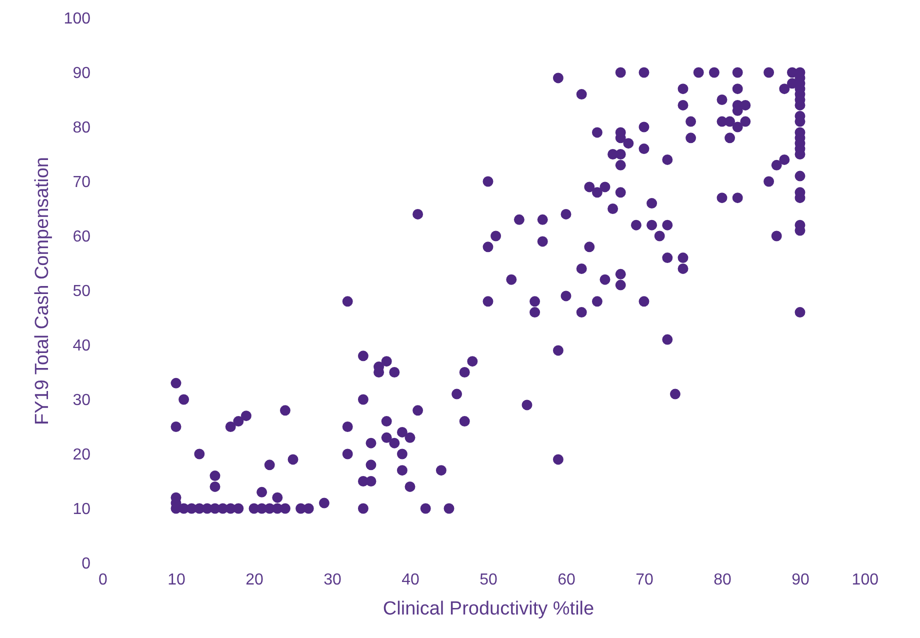 Image resolution: width=920 pixels, height=638 pixels. What do you see at coordinates (81, 73) in the screenshot?
I see `y-tick-label: 90` at bounding box center [81, 73].